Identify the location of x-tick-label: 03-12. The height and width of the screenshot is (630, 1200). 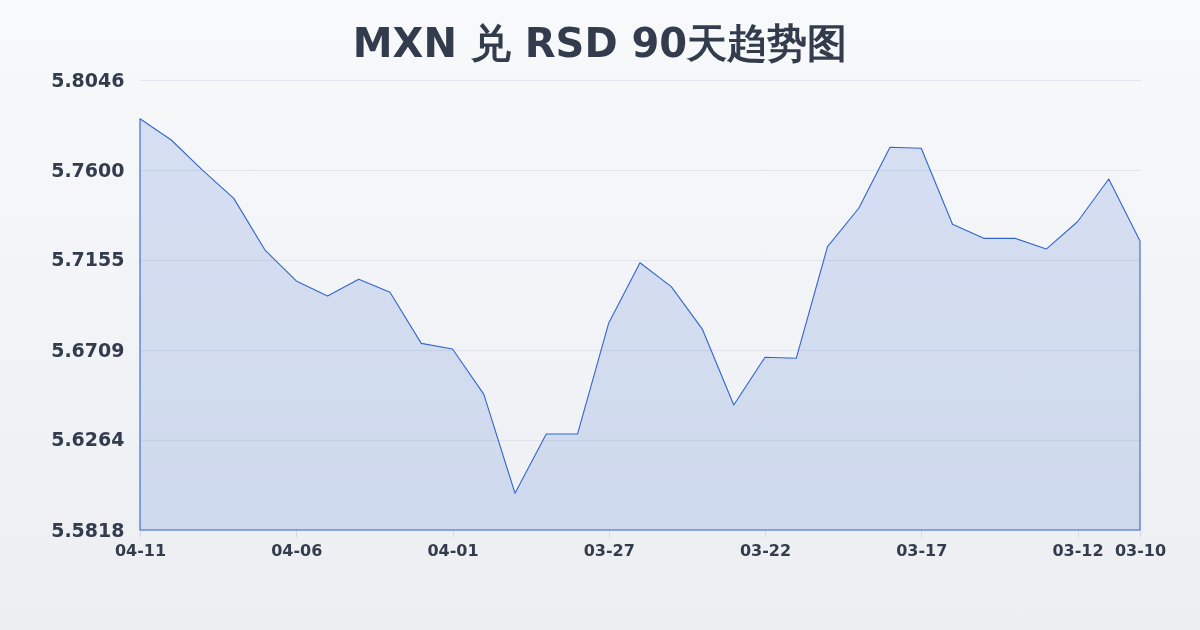
(1078, 550).